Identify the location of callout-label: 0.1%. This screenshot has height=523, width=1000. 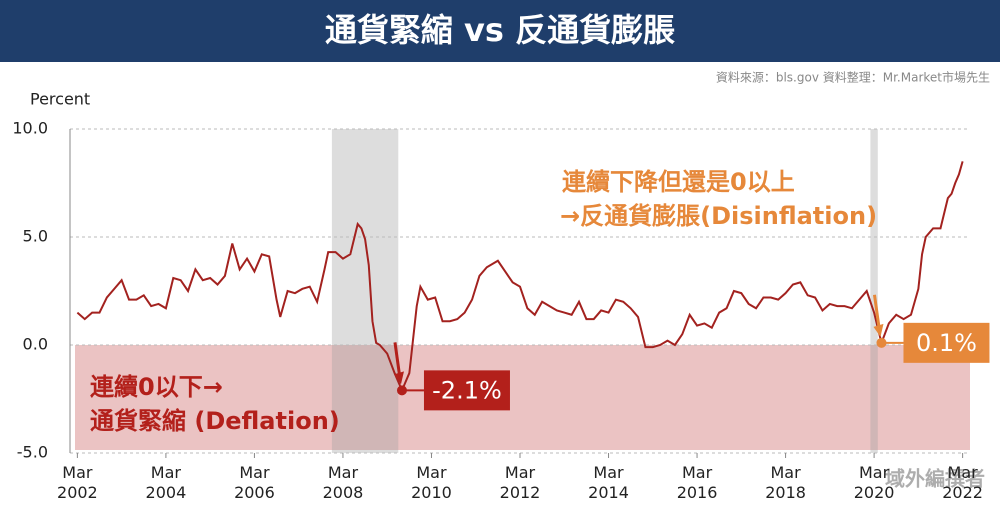
(946, 343).